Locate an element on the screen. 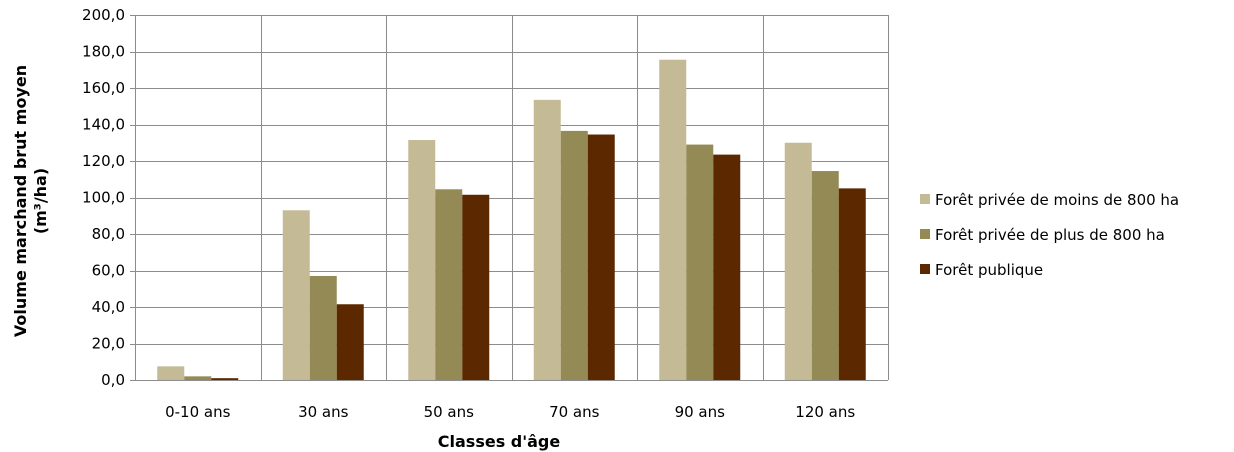  legend-label: Forêt privée de plus de 800 ha is located at coordinates (1050, 235).